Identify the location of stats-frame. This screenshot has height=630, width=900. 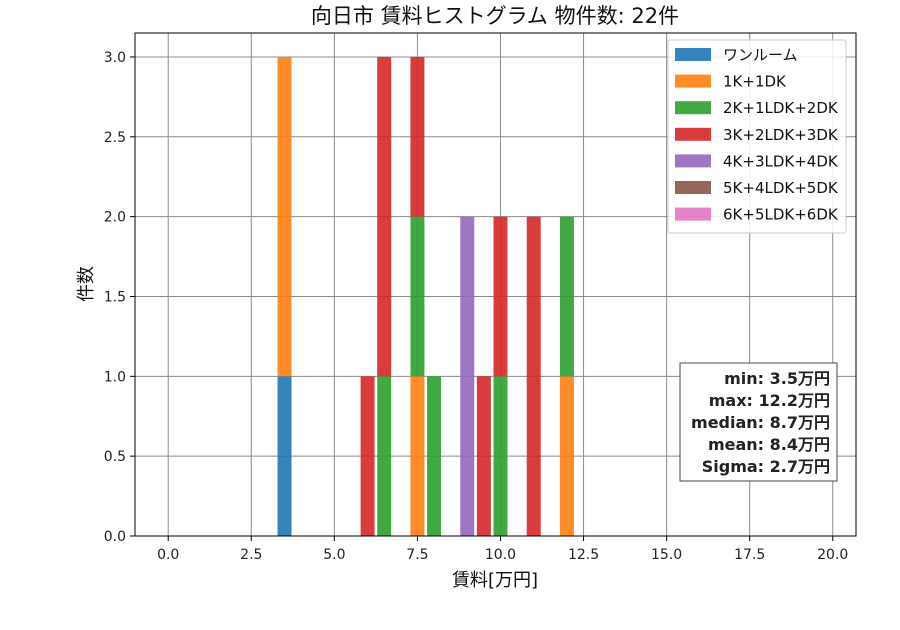
(758, 422).